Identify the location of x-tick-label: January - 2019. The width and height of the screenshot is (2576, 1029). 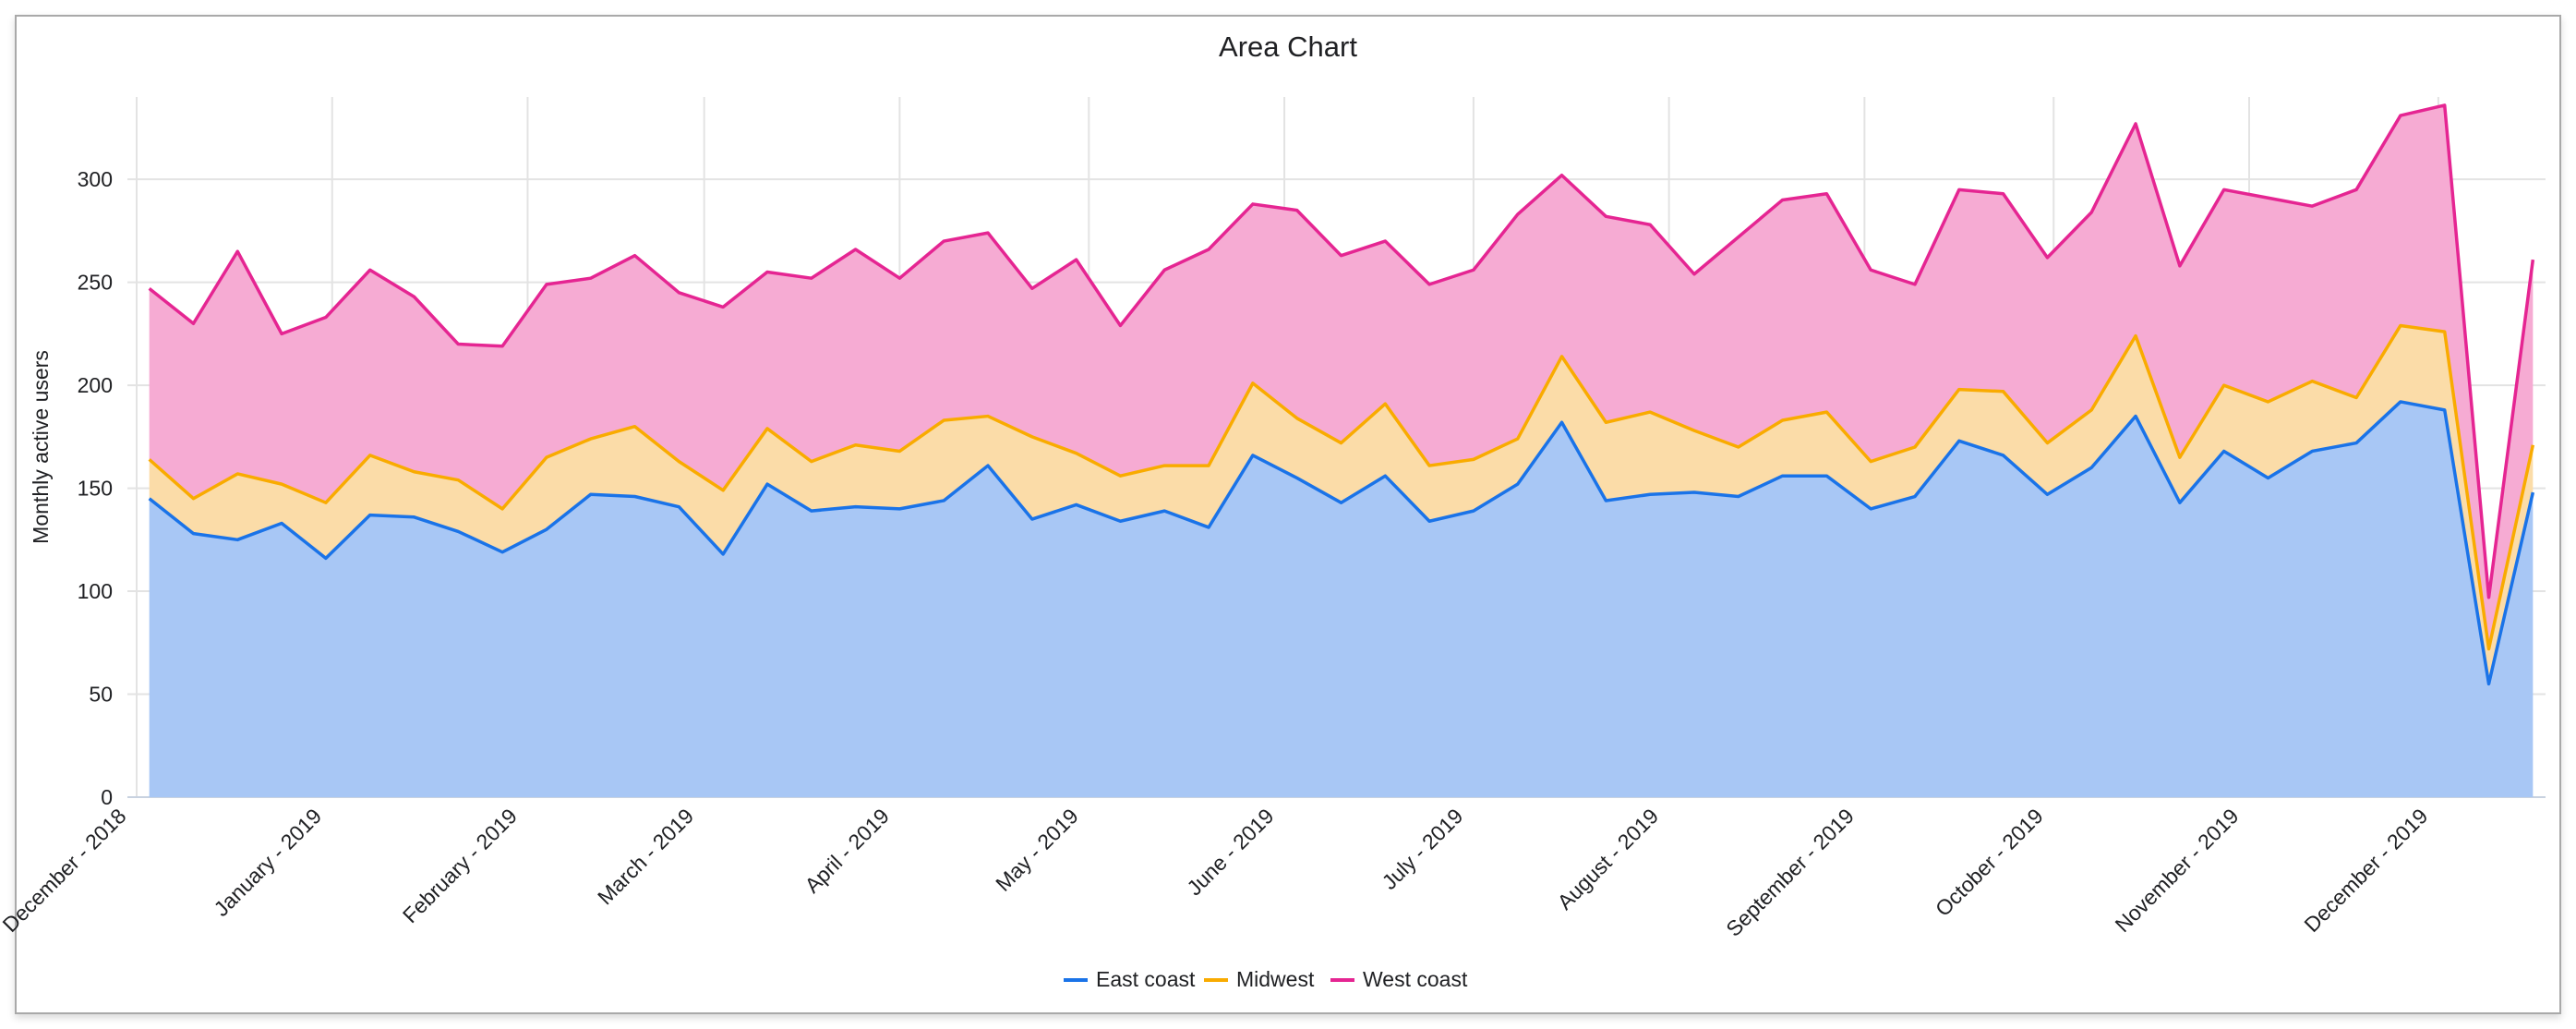
(267, 862).